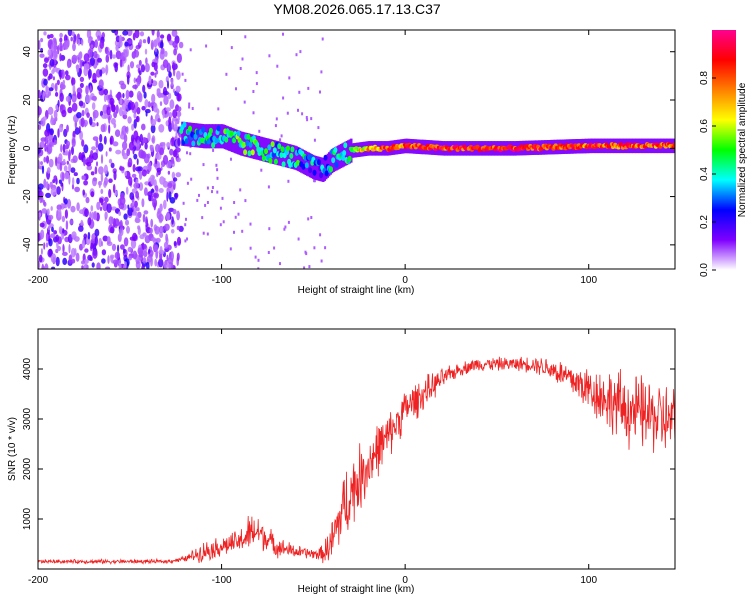  I want to click on colorbar-label: Normalized spectral amplitude, so click(742, 149).